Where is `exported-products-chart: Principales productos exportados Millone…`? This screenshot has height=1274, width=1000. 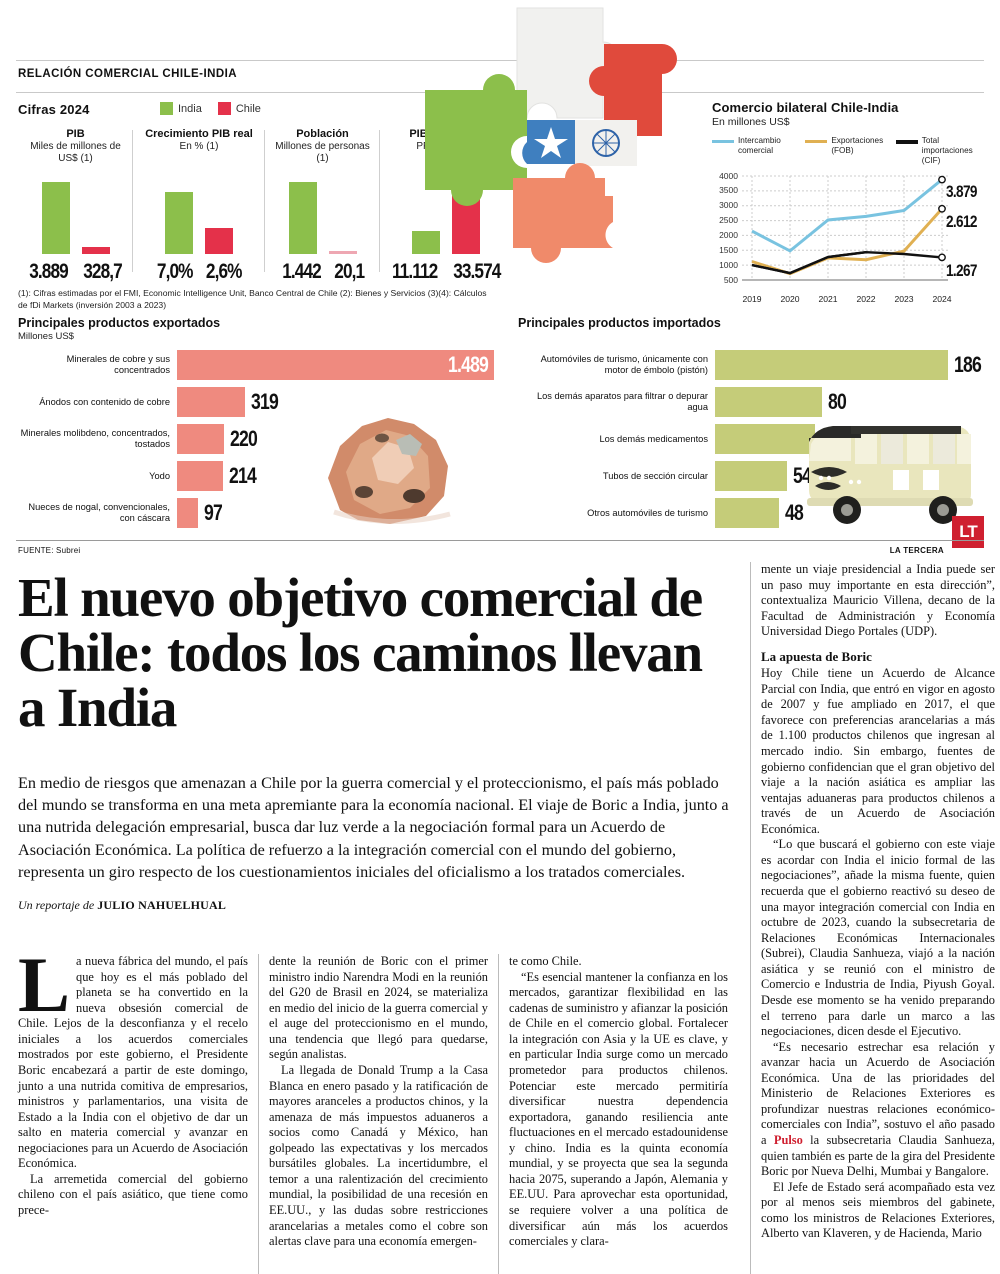
exported-products-chart: Principales productos exportados Millone… is located at coordinates (258, 425).